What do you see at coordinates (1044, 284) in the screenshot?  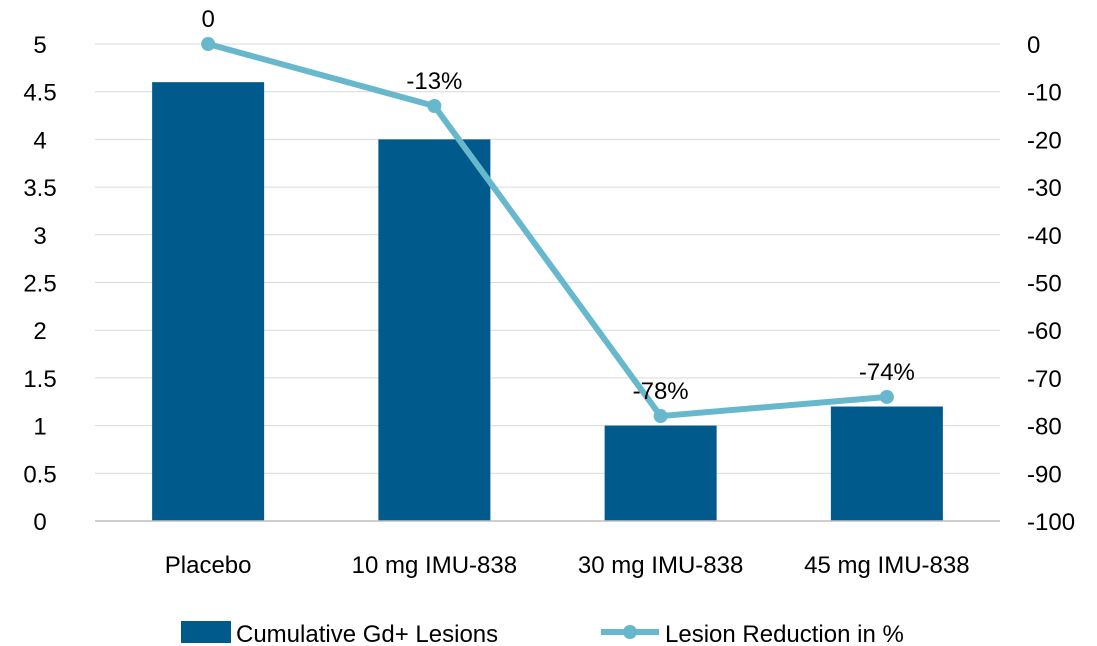 I see `right-tick-label: -50` at bounding box center [1044, 284].